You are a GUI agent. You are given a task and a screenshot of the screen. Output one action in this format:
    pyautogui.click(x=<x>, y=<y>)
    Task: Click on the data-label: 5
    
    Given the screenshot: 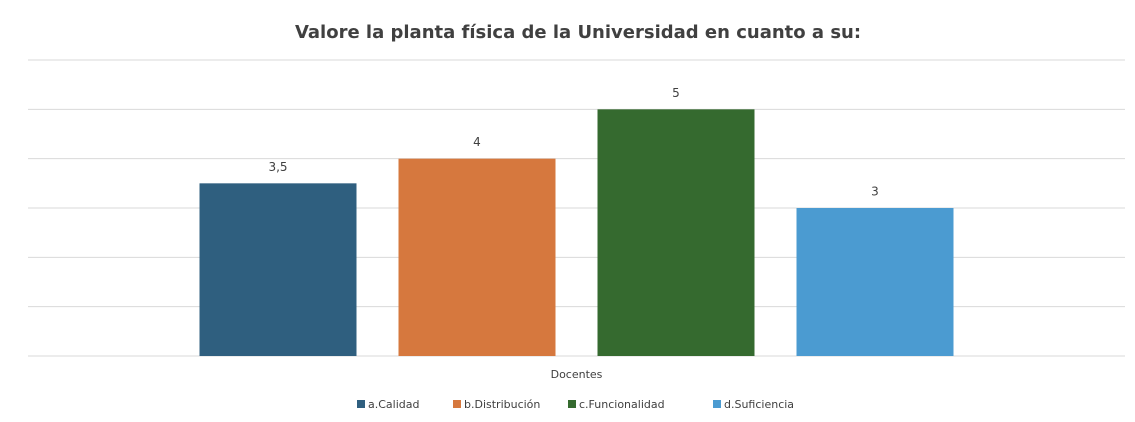 What is the action you would take?
    pyautogui.click(x=676, y=93)
    